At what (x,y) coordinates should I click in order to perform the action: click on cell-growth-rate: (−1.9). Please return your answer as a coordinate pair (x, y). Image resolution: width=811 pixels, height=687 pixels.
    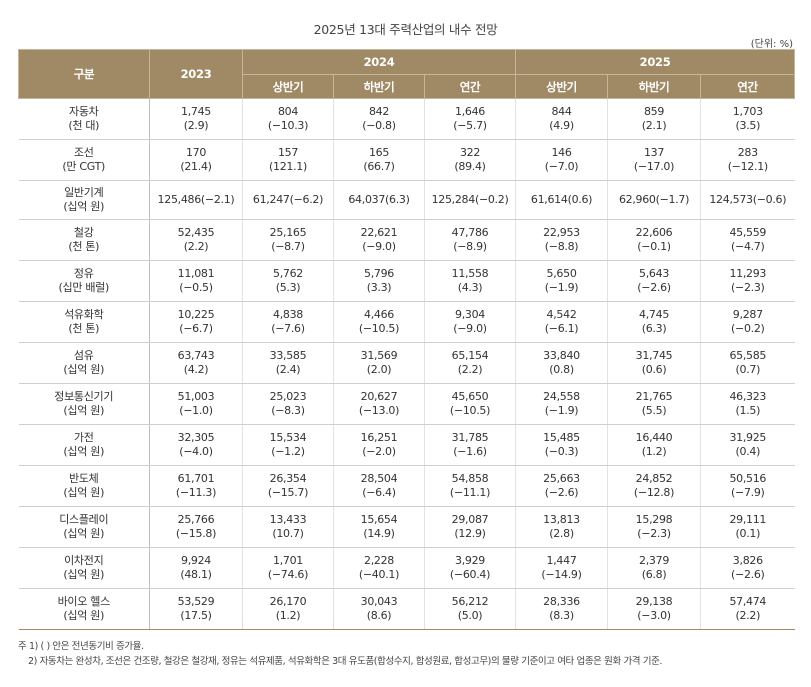
    Looking at the image, I should click on (561, 287).